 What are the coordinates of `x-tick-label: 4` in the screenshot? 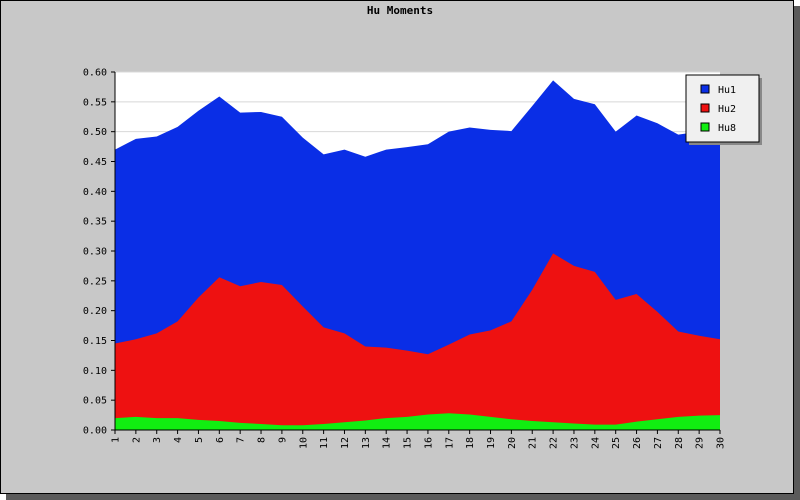 It's located at (178, 440).